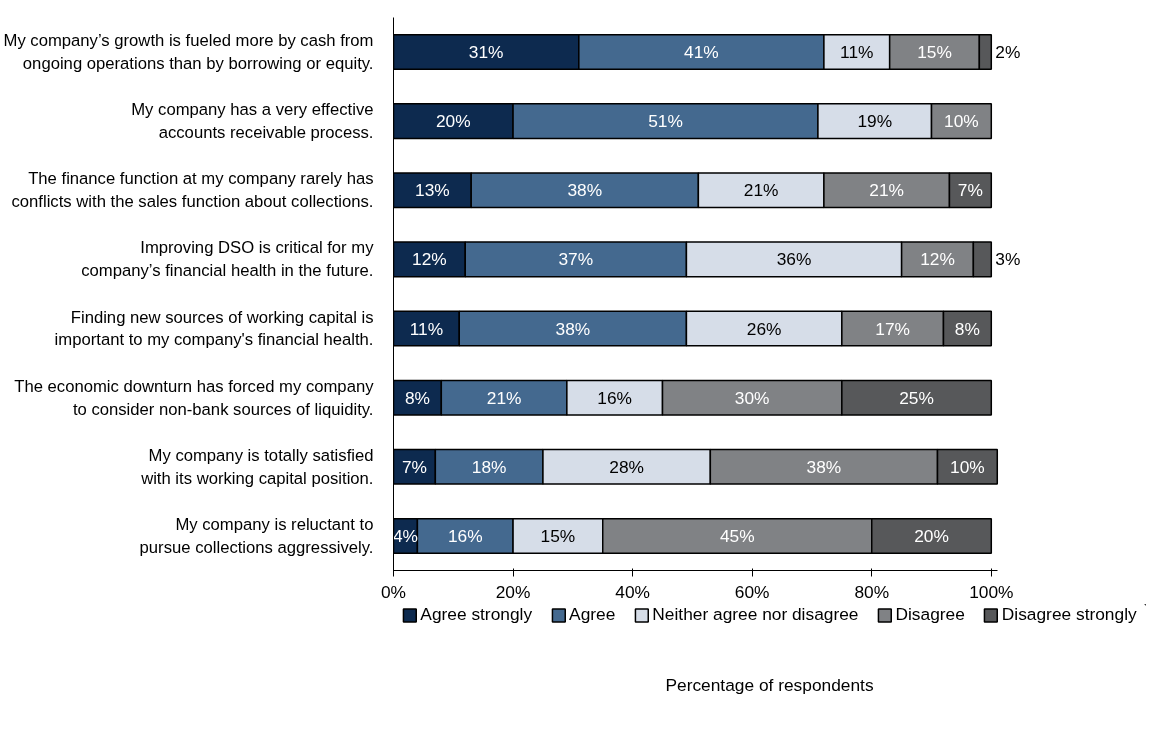  I want to click on legend-label: Disagree, so click(930, 614).